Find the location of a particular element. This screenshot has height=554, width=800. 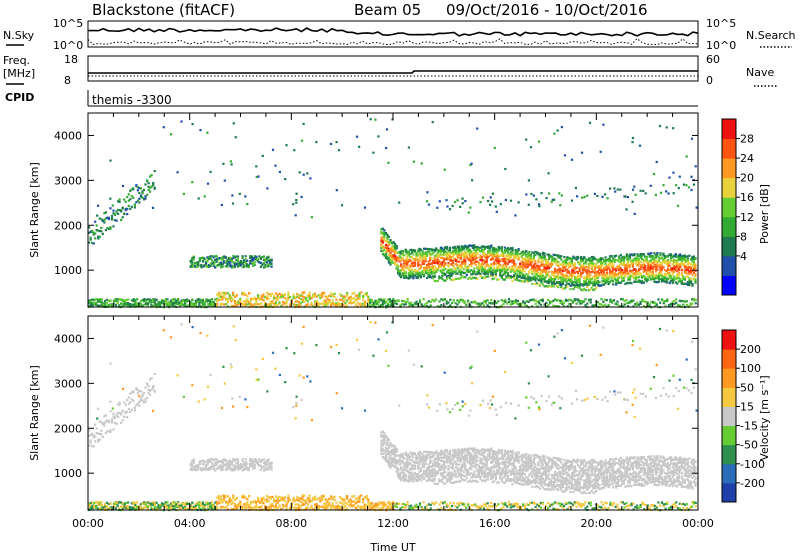

freq-unit: [MHz] is located at coordinates (19, 73).